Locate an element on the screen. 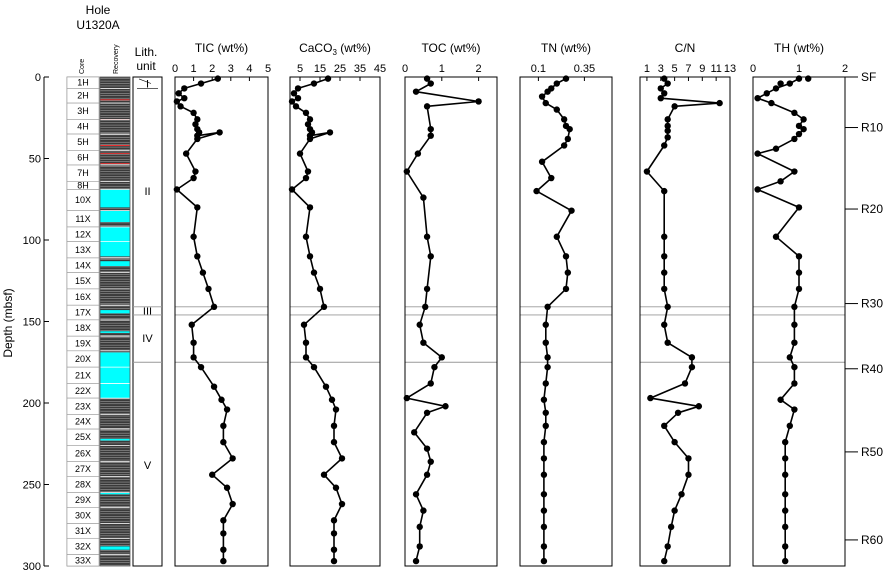 The width and height of the screenshot is (891, 572). x-tick-label: 0.1 is located at coordinates (538, 69).